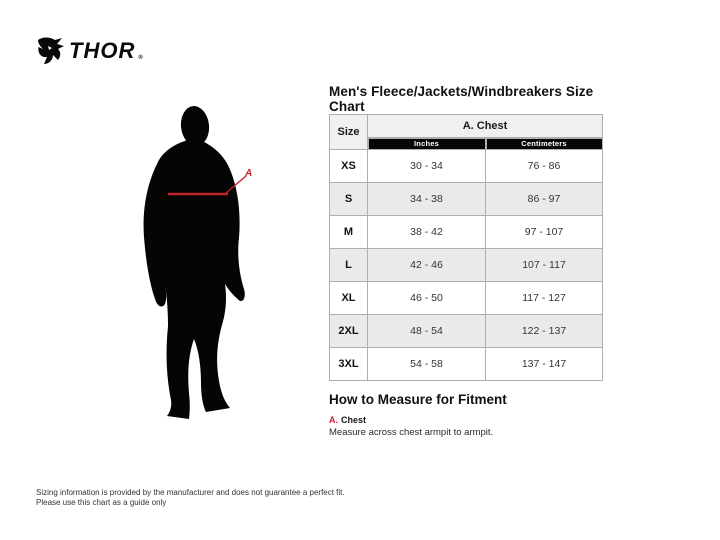 The width and height of the screenshot is (720, 540). What do you see at coordinates (348, 331) in the screenshot?
I see `size-label: 2XL` at bounding box center [348, 331].